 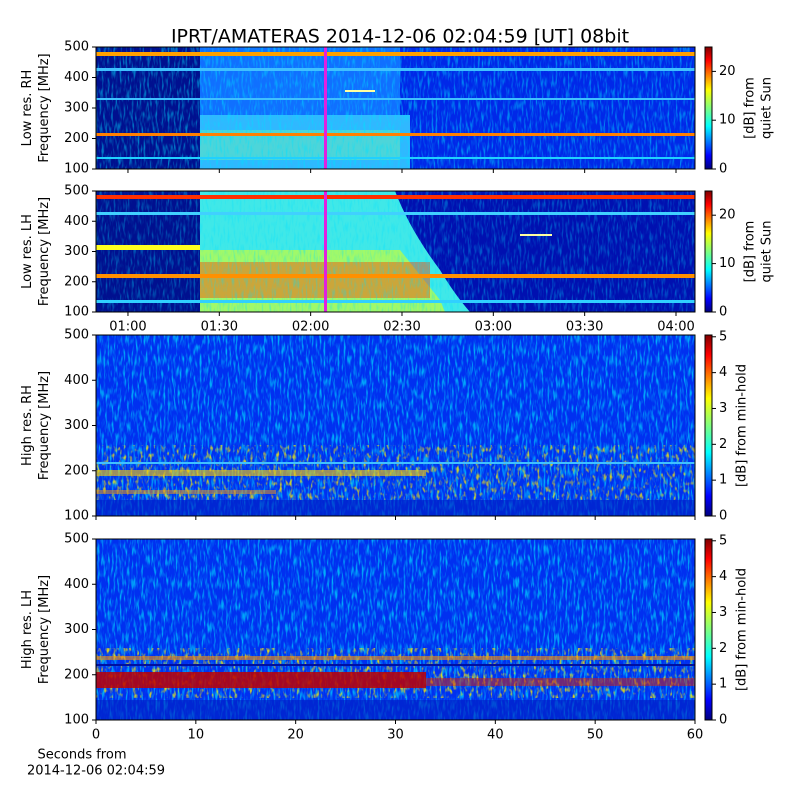 I want to click on x-tick-label: 60, so click(x=695, y=735).